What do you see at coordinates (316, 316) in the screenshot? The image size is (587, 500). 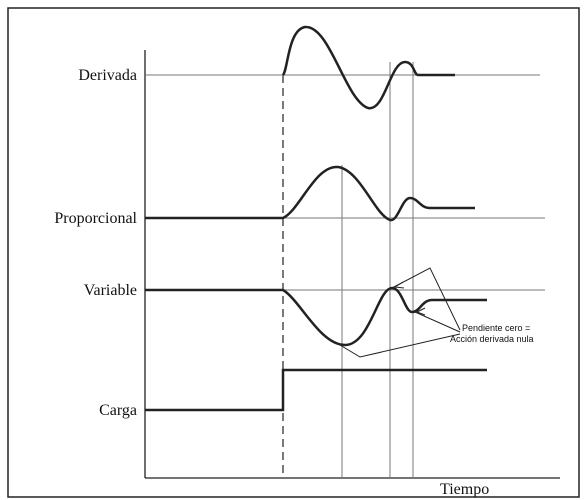 I see `variable-curve` at bounding box center [316, 316].